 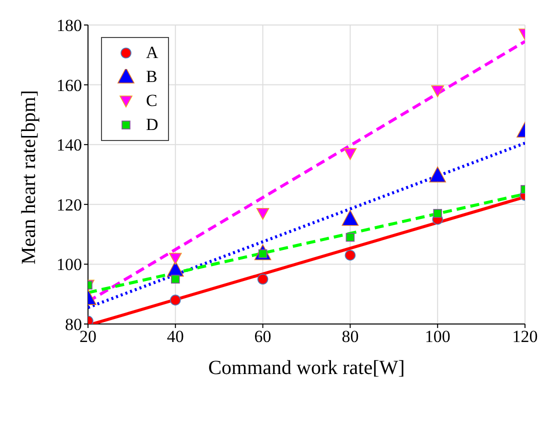 What do you see at coordinates (69, 264) in the screenshot?
I see `y-tick-label: 100` at bounding box center [69, 264].